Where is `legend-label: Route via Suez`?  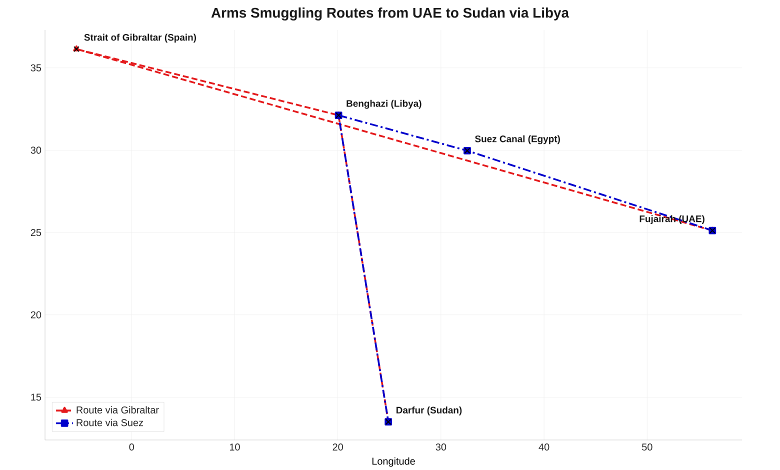
legend-label: Route via Suez is located at coordinates (110, 422).